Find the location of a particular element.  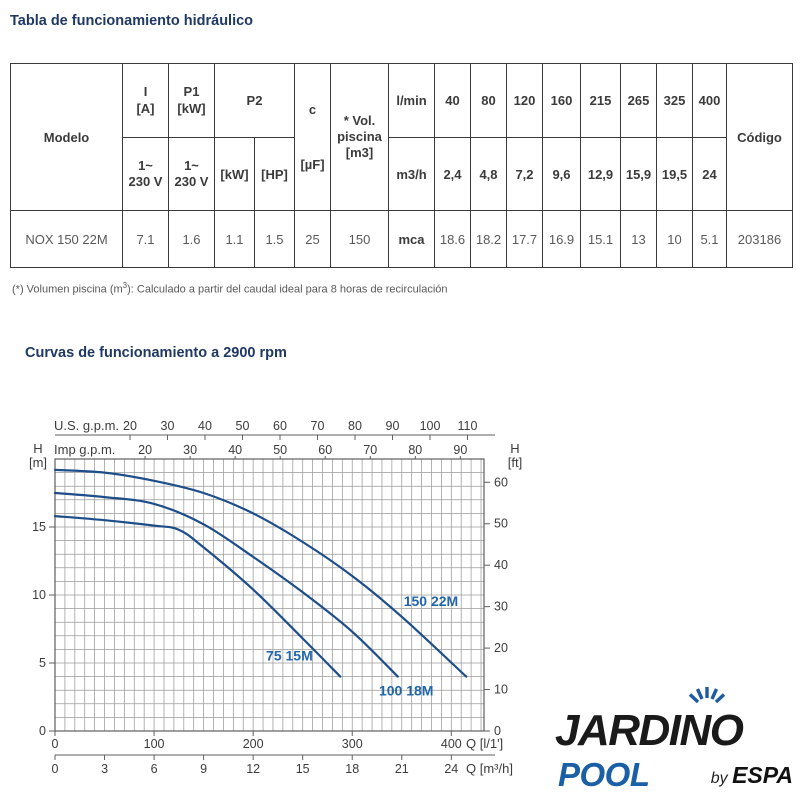

flow-m3h-value: 24 is located at coordinates (709, 174).